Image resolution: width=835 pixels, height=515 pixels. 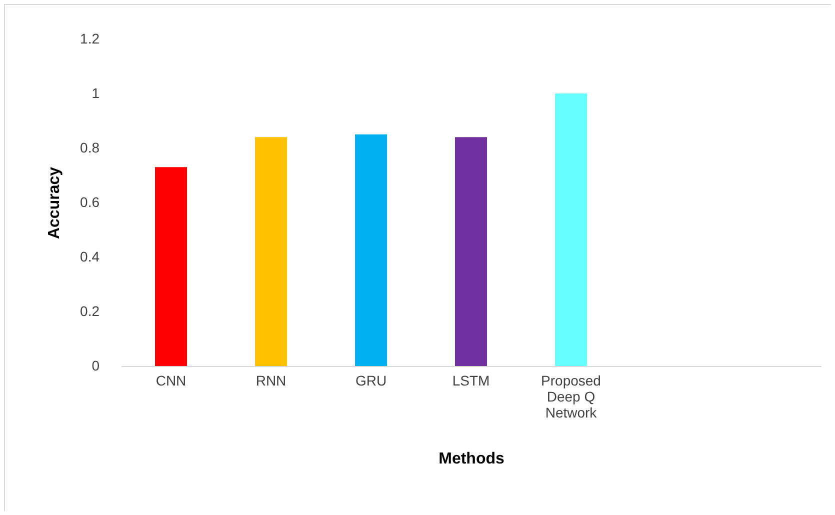 I want to click on y-tick-label: 0.6, so click(x=90, y=202).